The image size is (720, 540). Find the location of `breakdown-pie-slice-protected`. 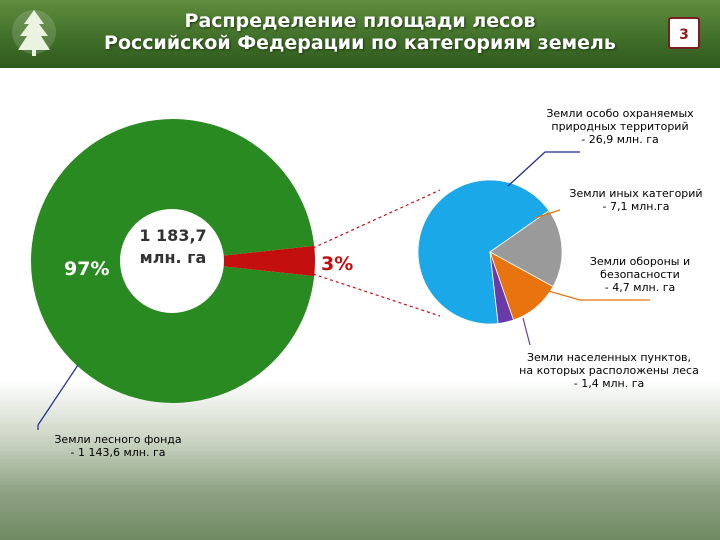

breakdown-pie-slice-protected is located at coordinates (483, 252).